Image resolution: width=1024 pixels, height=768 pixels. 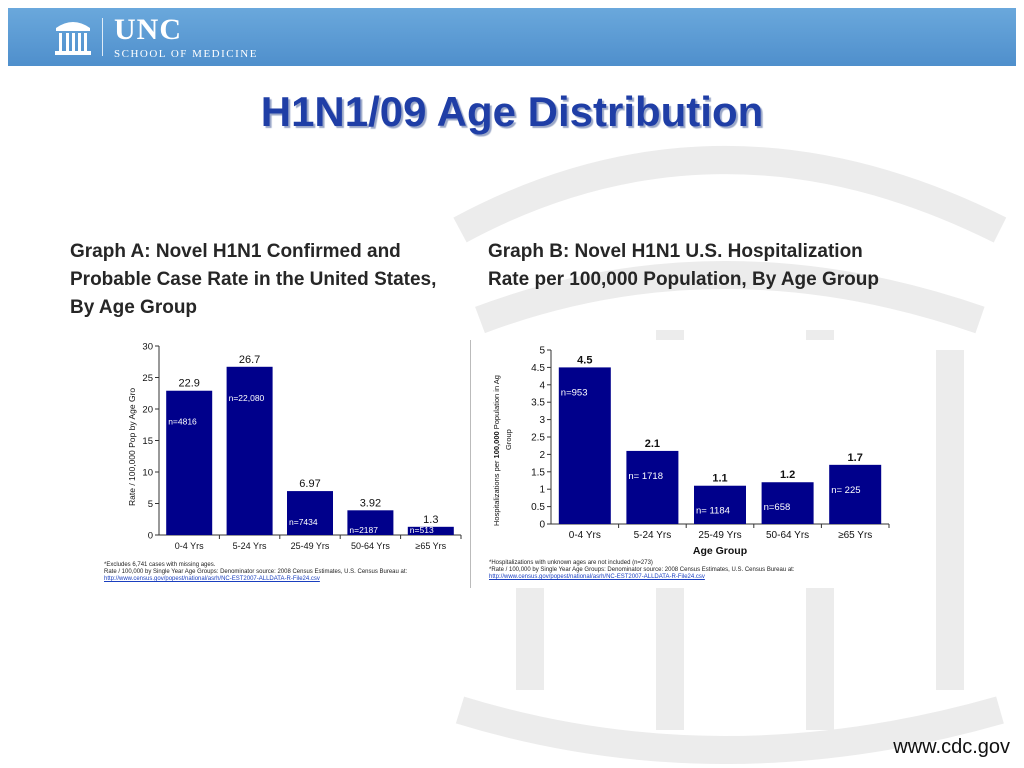 What do you see at coordinates (508, 439) in the screenshot?
I see `graph-b-y-axis-label-line2: Group` at bounding box center [508, 439].